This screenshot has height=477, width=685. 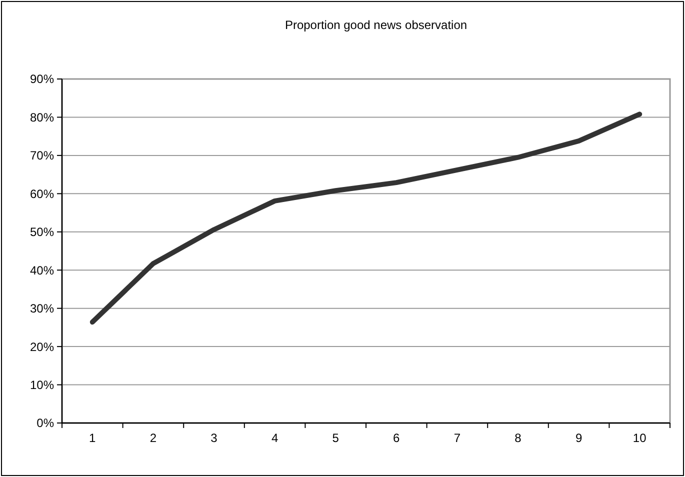 What do you see at coordinates (396, 438) in the screenshot?
I see `x-tick-label: 6` at bounding box center [396, 438].